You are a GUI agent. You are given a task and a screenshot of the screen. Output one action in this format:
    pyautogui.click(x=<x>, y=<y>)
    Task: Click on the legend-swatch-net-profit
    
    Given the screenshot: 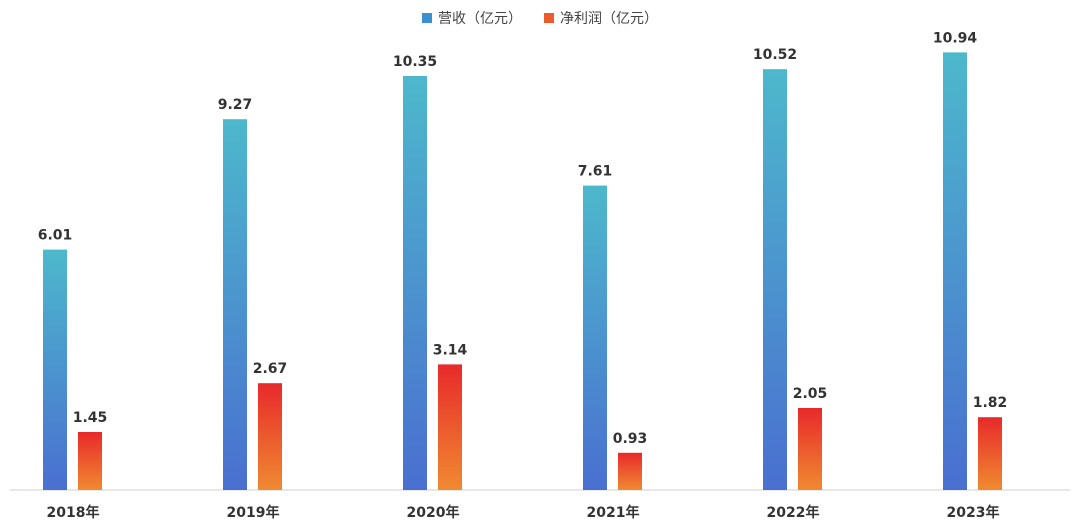 What is the action you would take?
    pyautogui.click(x=549, y=18)
    